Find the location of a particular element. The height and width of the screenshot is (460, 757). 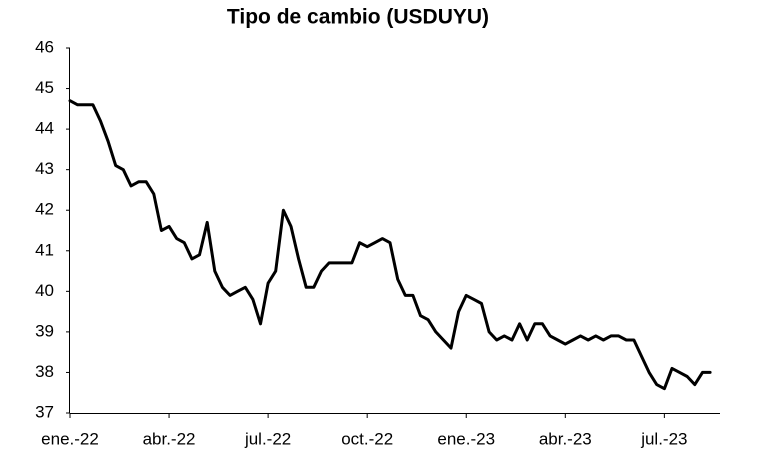

y-tick-label: 44 is located at coordinates (44, 128).